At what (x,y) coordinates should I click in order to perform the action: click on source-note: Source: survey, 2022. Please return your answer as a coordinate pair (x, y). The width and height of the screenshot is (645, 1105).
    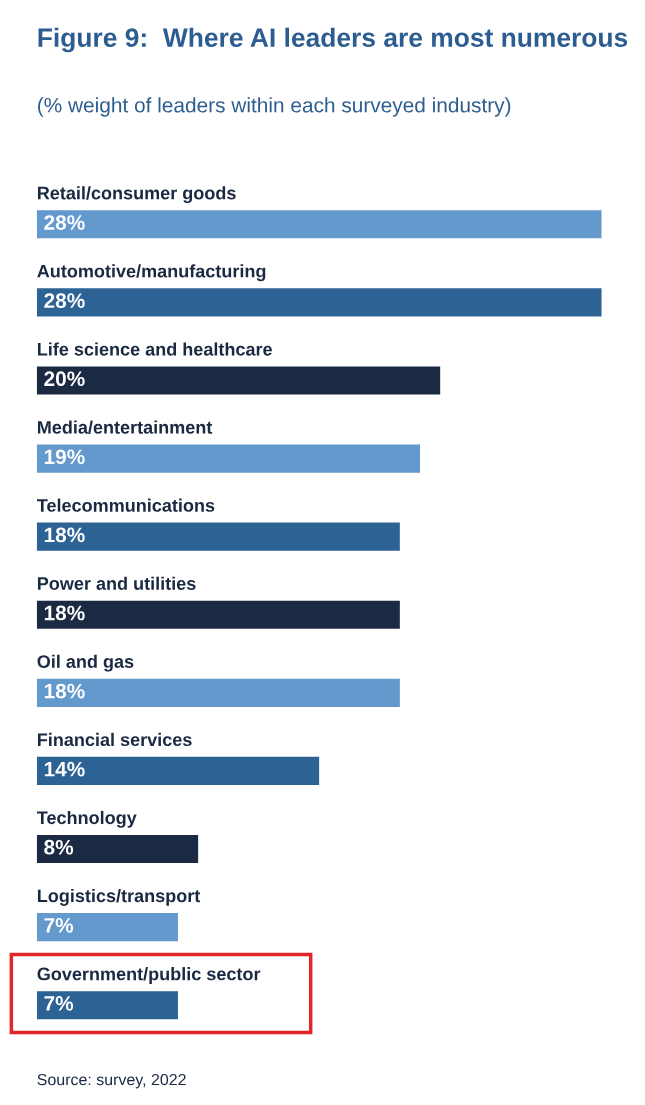
    Looking at the image, I should click on (111, 1081).